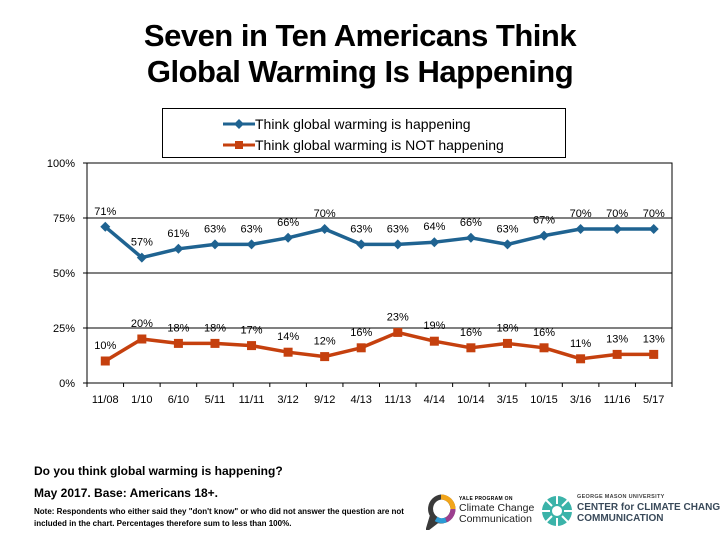 The height and width of the screenshot is (540, 720). I want to click on yale-speech-bubble-icon, so click(441, 512).